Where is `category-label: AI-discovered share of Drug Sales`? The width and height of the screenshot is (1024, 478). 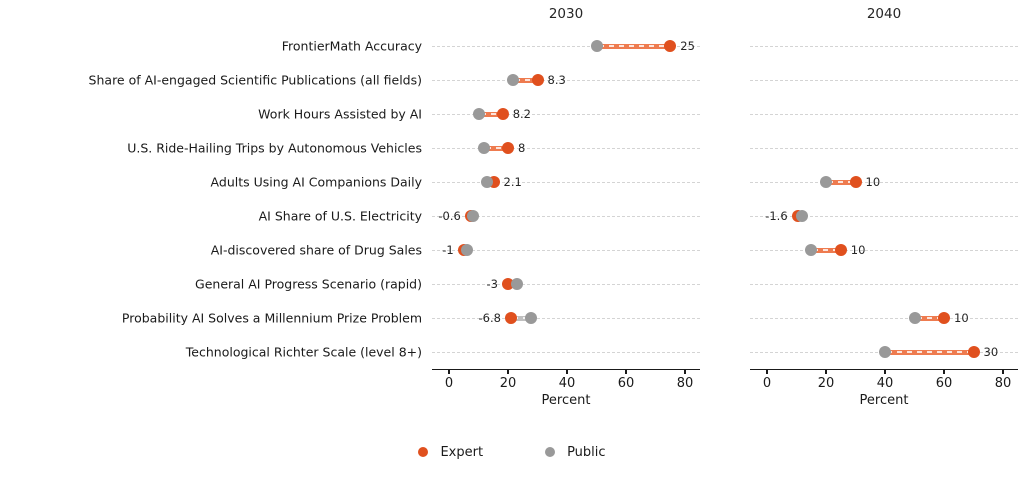 category-label: AI-discovered share of Drug Sales is located at coordinates (316, 250).